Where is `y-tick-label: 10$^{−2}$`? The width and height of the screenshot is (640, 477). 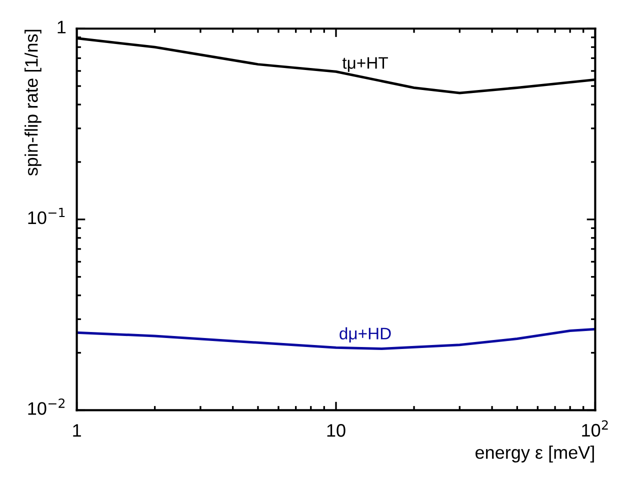 y-tick-label: 10$^{−2}$ is located at coordinates (46, 406).